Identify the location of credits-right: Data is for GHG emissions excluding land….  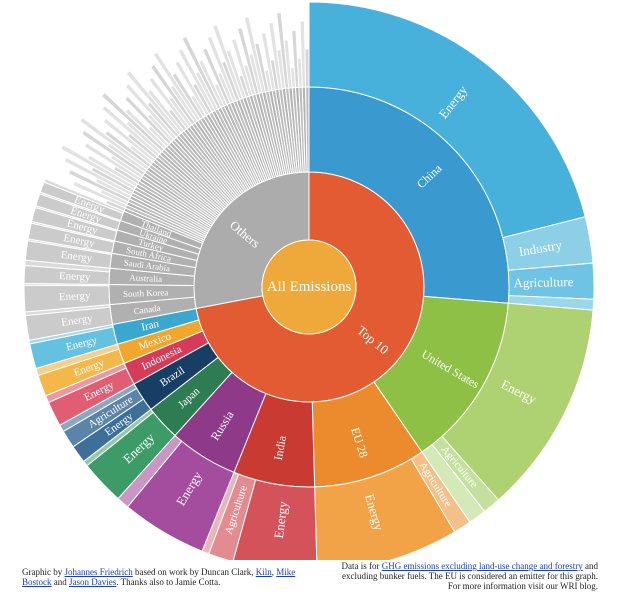
(464, 576).